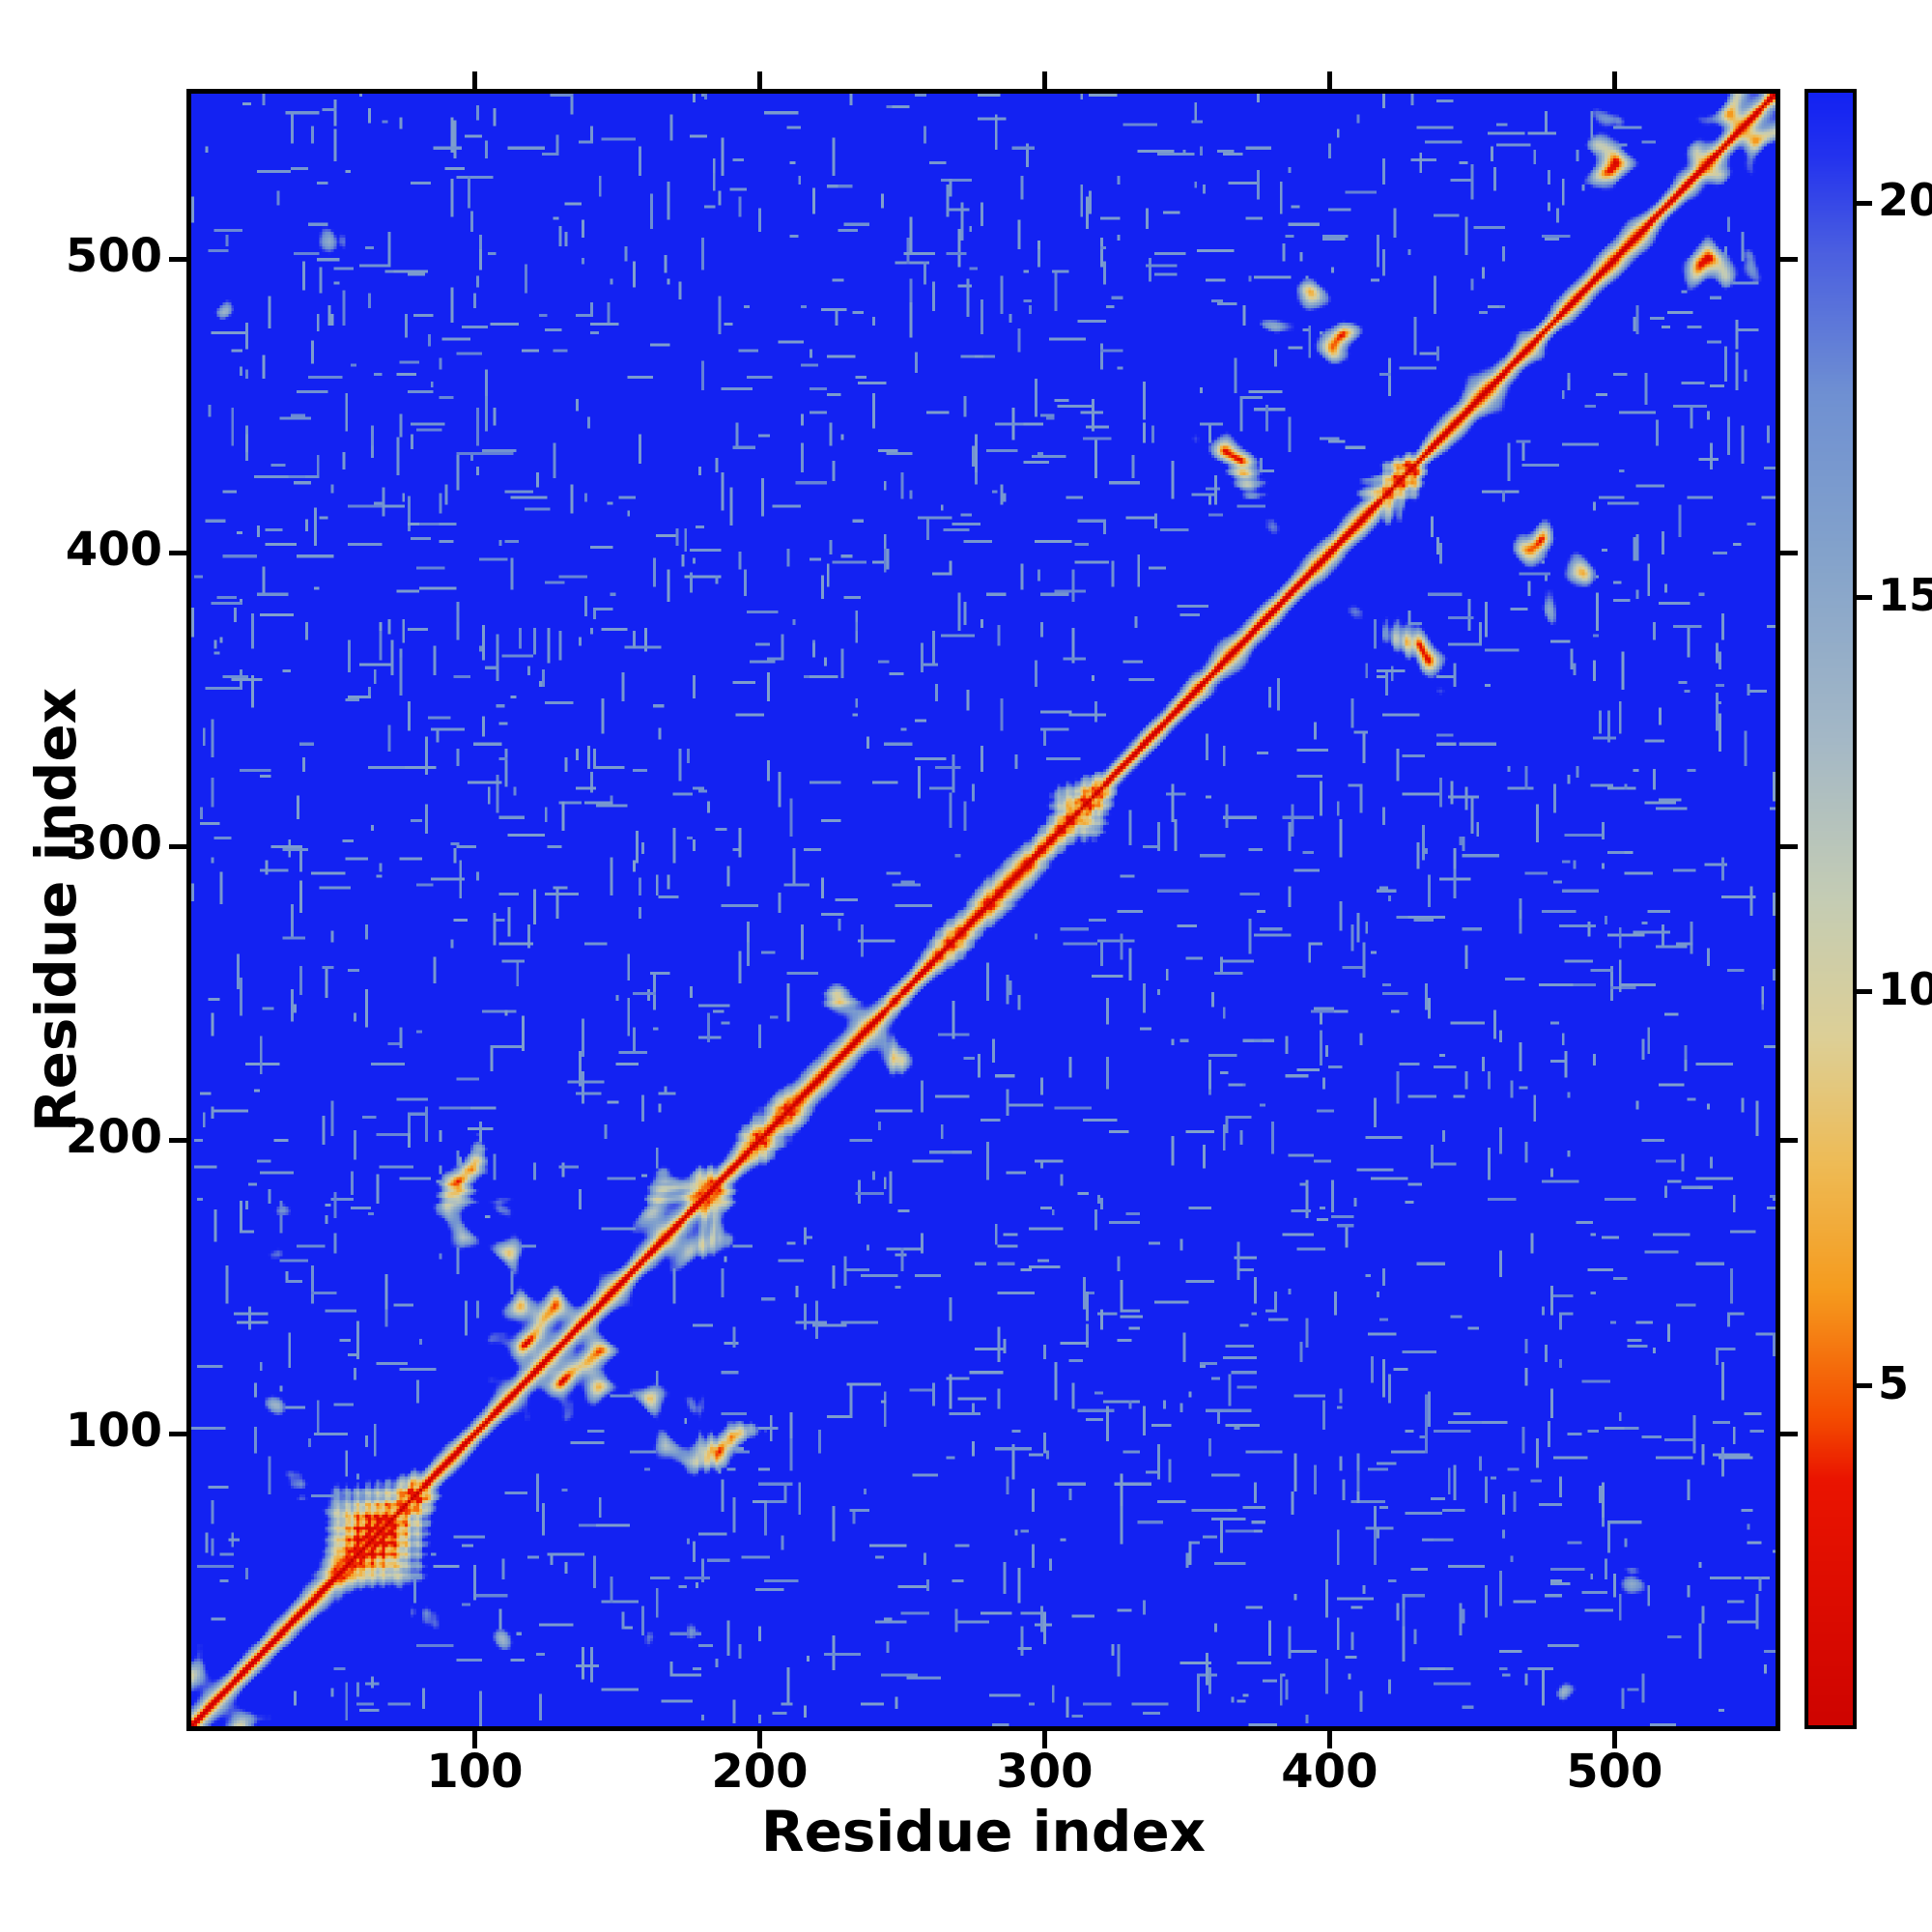 Image resolution: width=1932 pixels, height=1932 pixels. What do you see at coordinates (1614, 1772) in the screenshot?
I see `x-tick-label: 500` at bounding box center [1614, 1772].